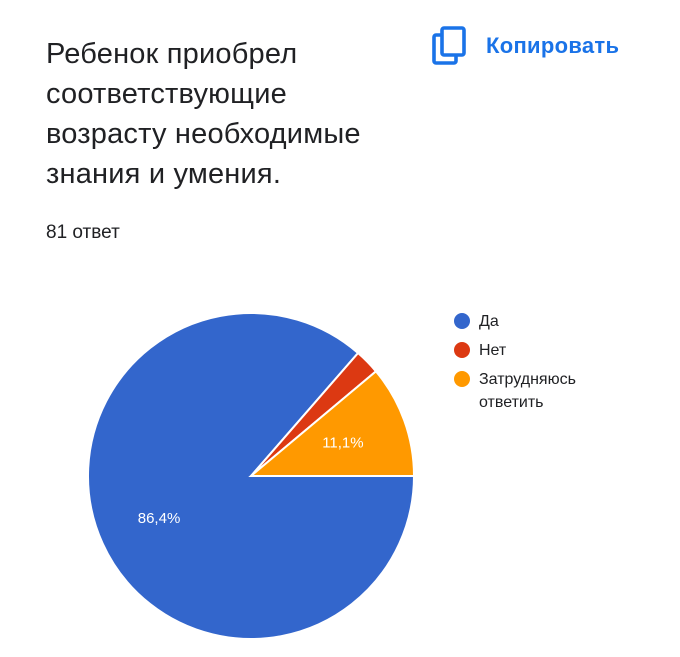 The image size is (680, 657). I want to click on pie-slice, so click(332, 423).